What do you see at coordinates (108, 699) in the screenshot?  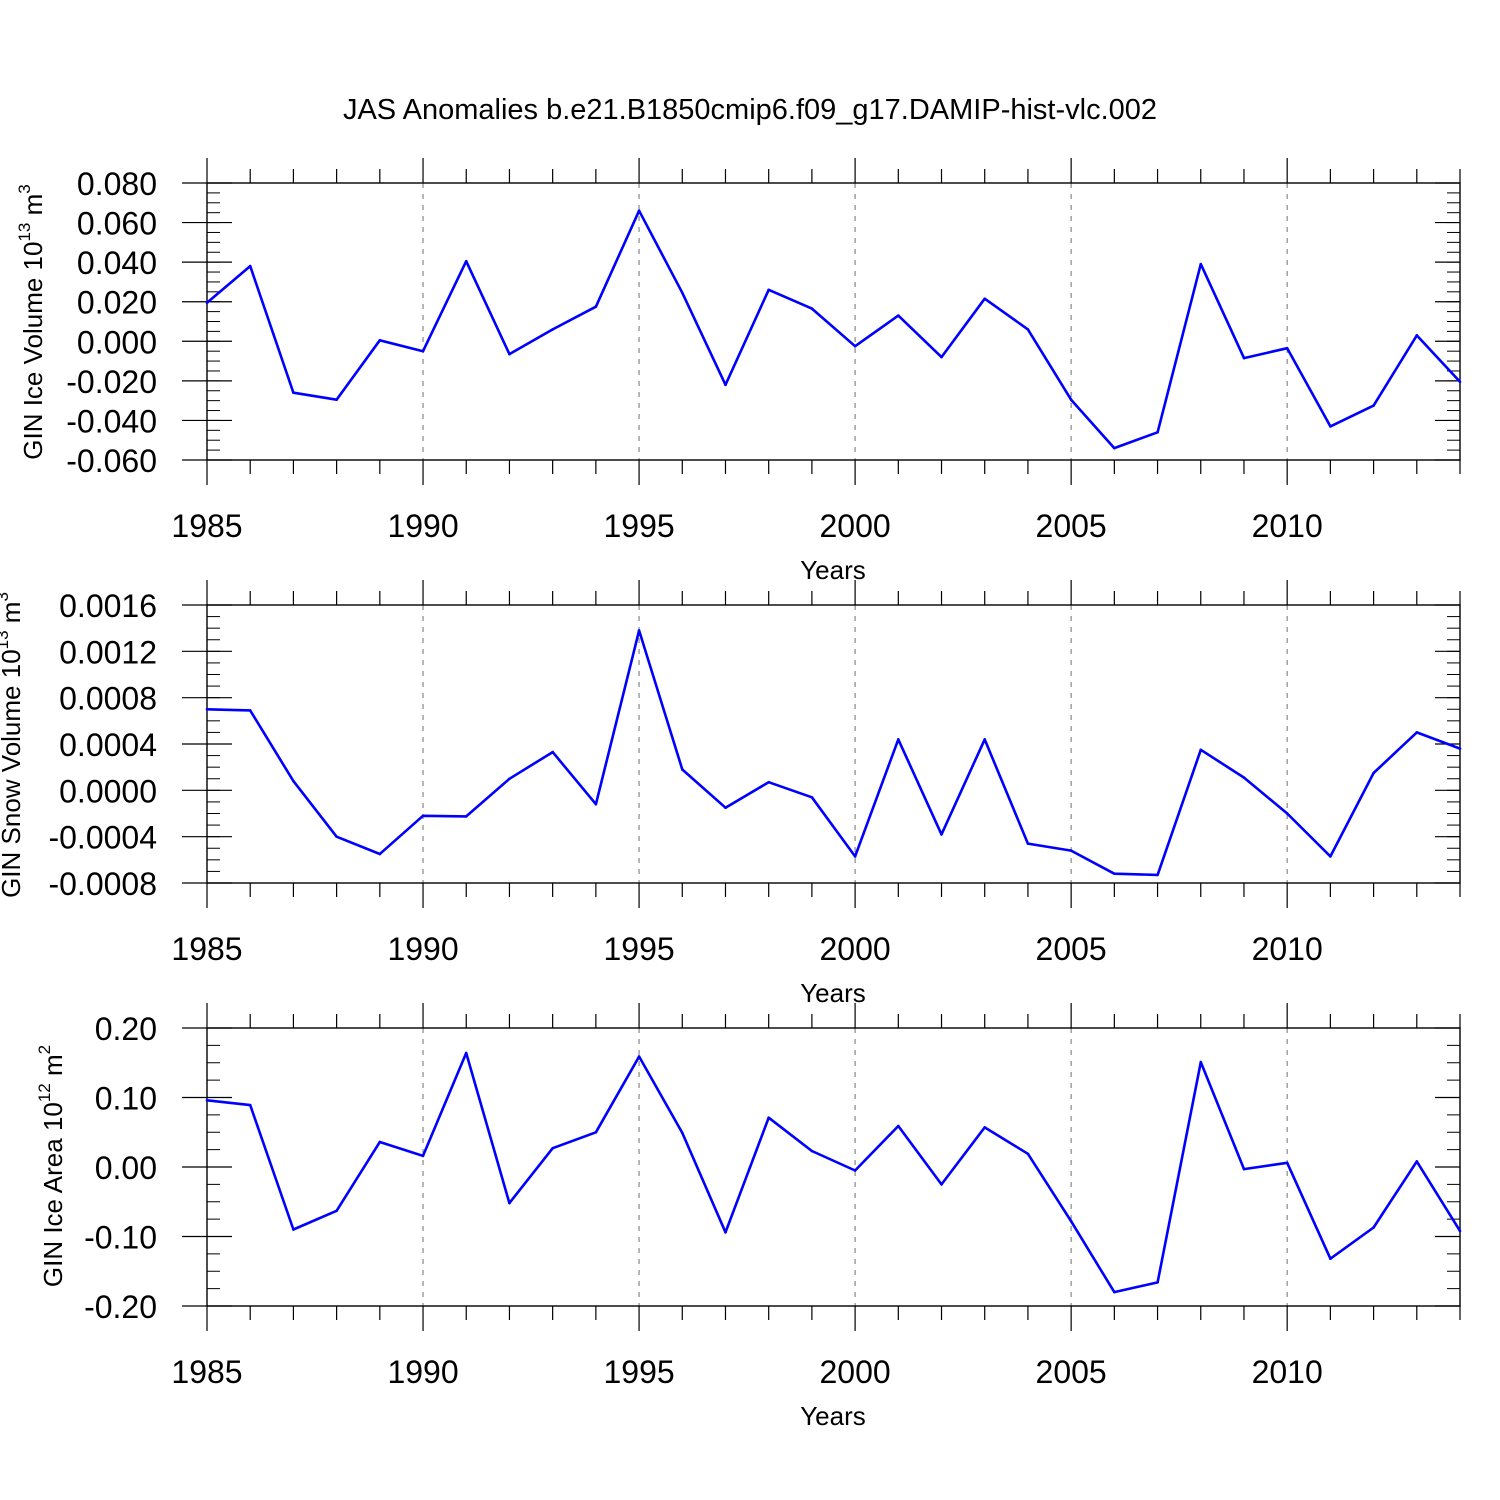 I see `y-tick-label: 0.0008` at bounding box center [108, 699].